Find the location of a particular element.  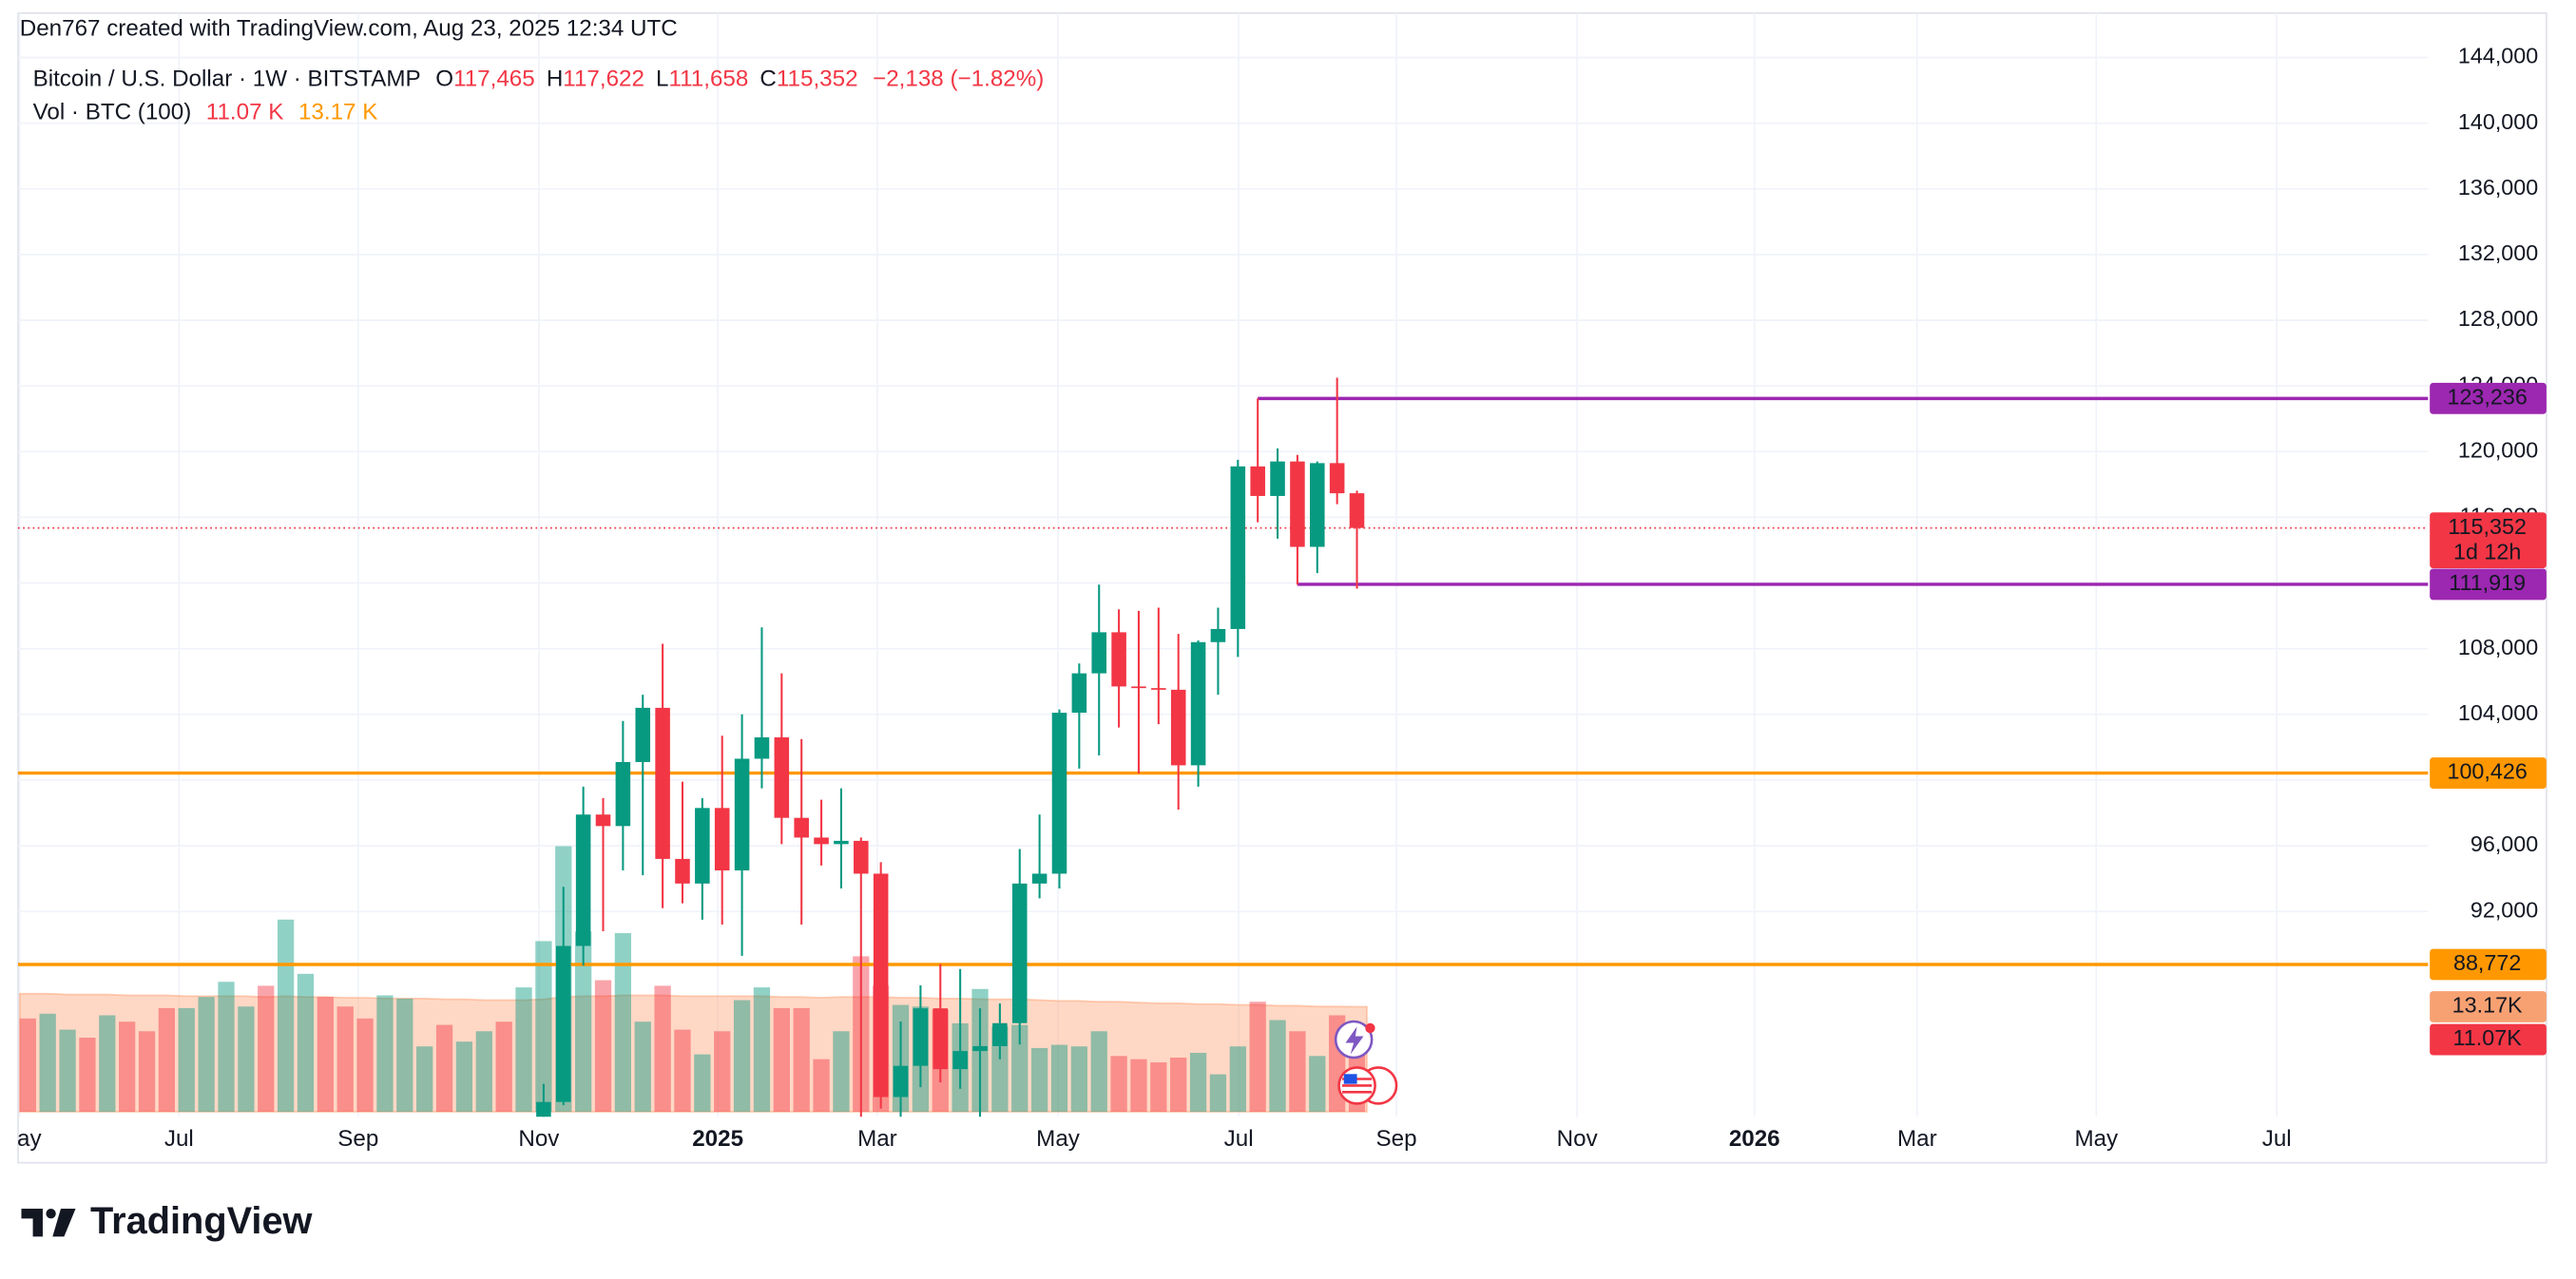

close-label: C is located at coordinates (768, 79).